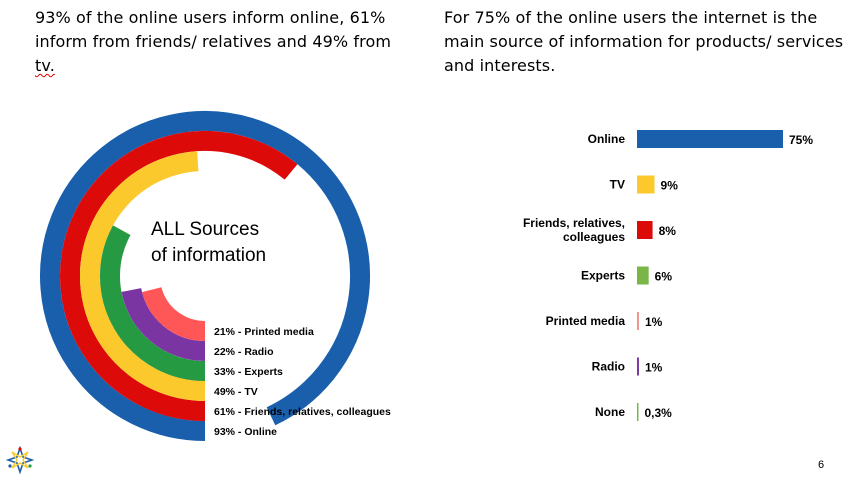  I want to click on bar-value-label-1: 75%, so click(801, 140).